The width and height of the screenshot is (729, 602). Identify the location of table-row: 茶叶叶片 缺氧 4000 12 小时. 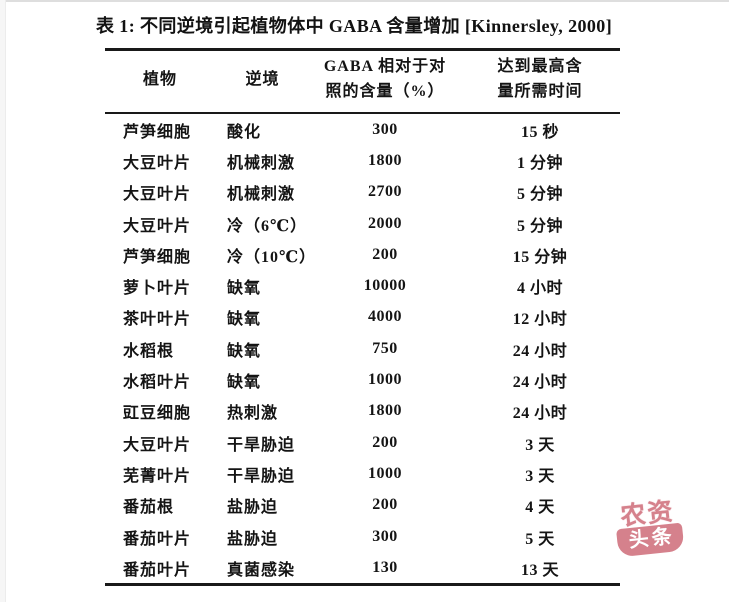
(362, 317).